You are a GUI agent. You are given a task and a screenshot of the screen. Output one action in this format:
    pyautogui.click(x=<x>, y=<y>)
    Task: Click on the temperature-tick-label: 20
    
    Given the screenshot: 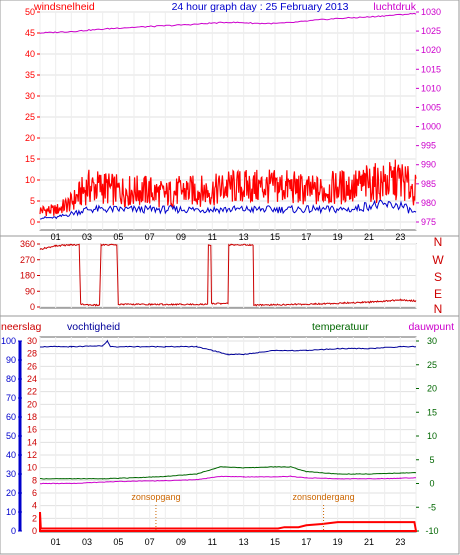 What is the action you would take?
    pyautogui.click(x=432, y=389)
    